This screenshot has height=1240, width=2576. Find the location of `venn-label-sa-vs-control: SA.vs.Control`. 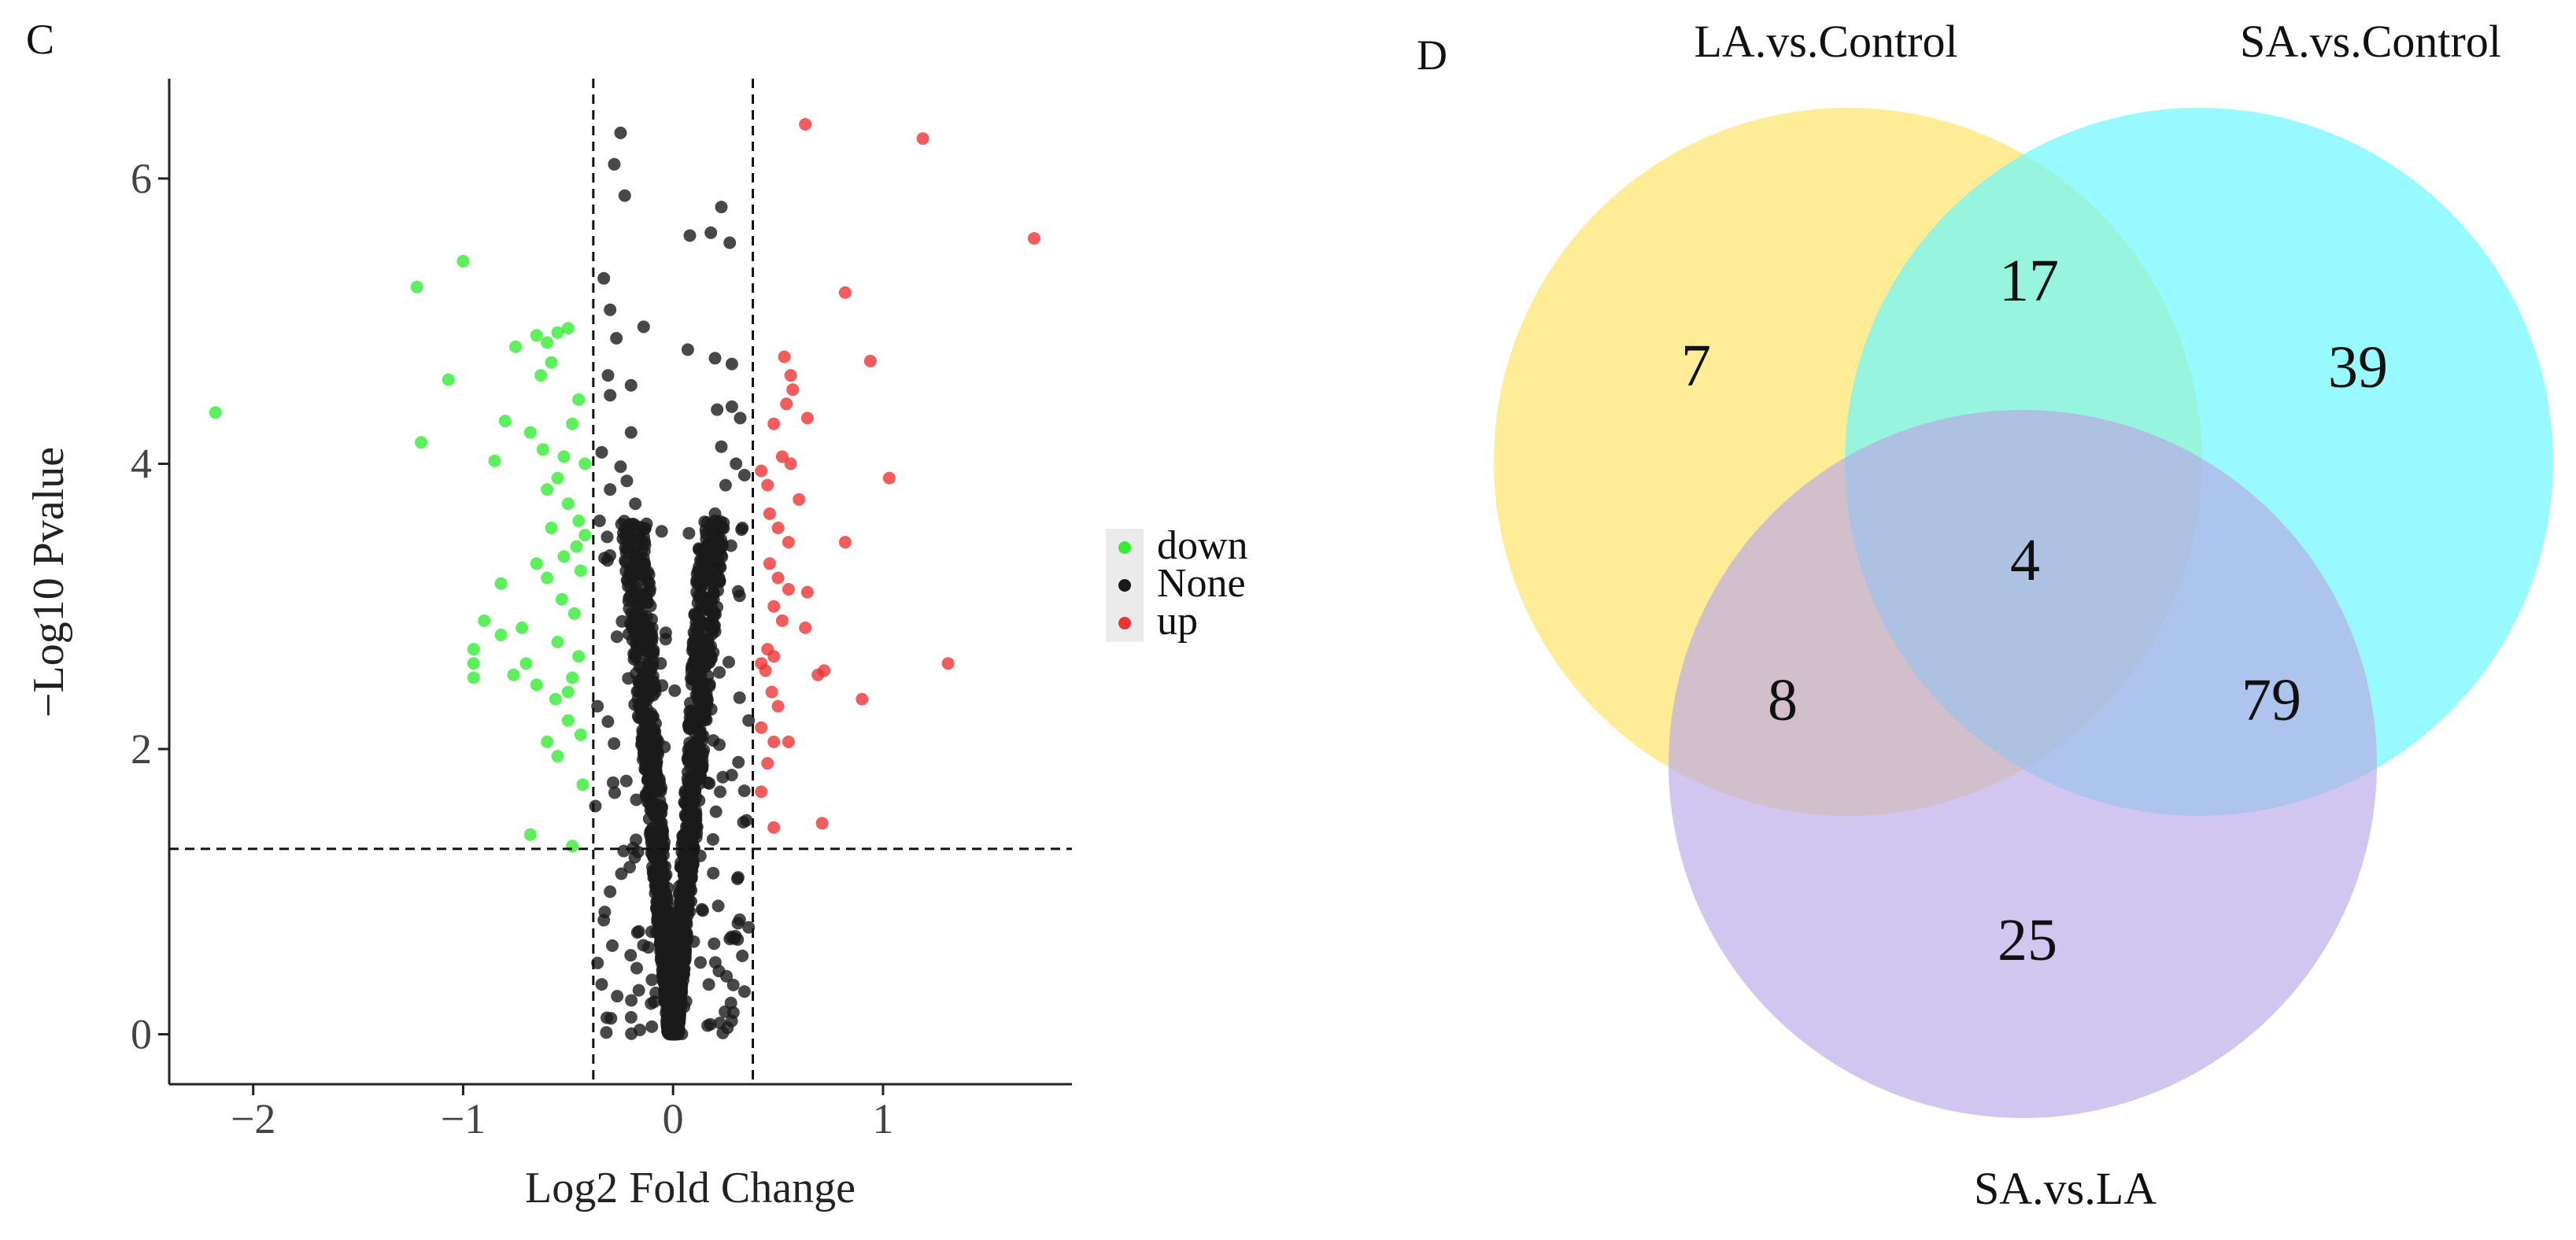

venn-label-sa-vs-control: SA.vs.Control is located at coordinates (2370, 42).